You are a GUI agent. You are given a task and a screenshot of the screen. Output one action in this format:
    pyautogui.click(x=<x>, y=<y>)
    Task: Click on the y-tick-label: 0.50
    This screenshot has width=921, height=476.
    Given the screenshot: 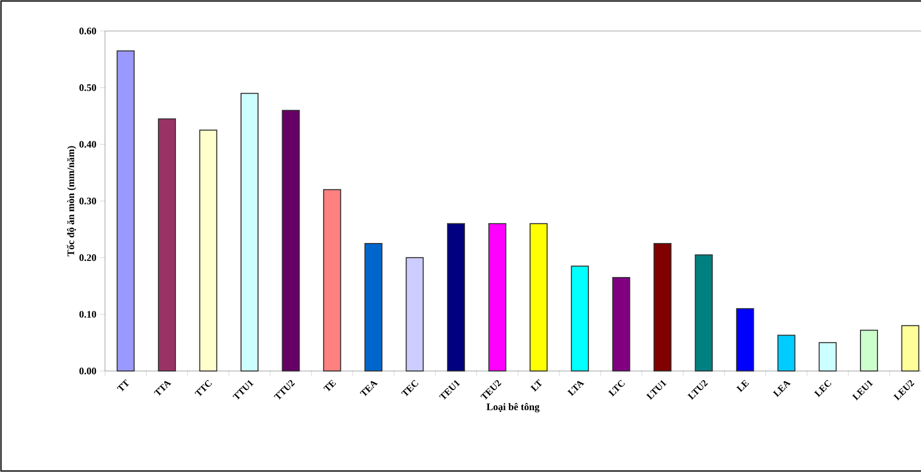 What is the action you would take?
    pyautogui.click(x=87, y=88)
    